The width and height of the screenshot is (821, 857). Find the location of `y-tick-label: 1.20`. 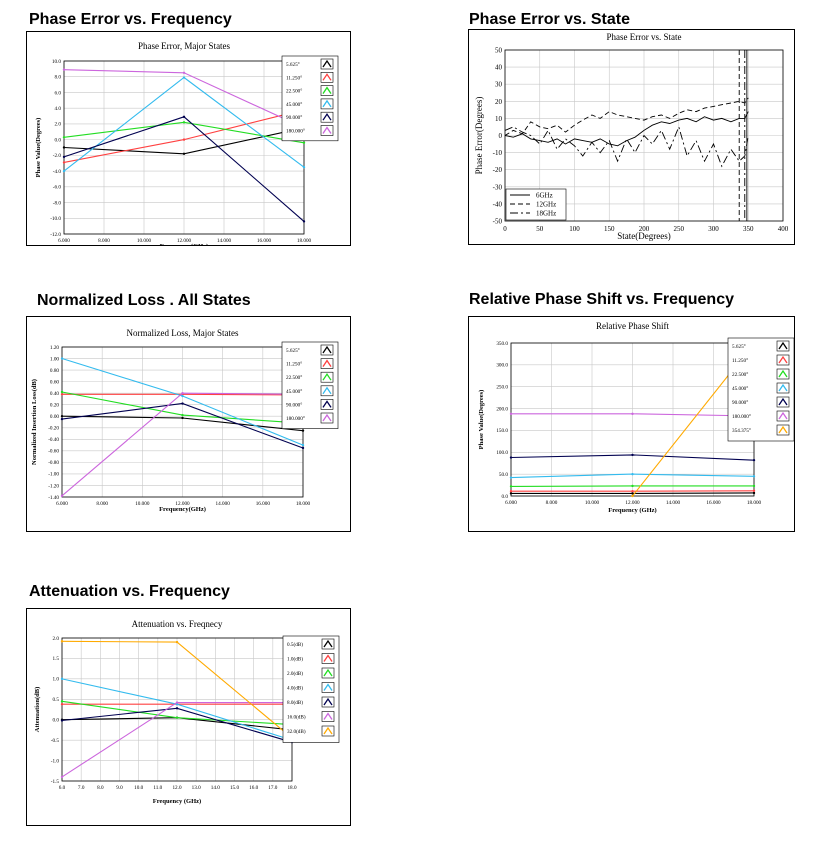

y-tick-label: 1.20 is located at coordinates (54, 348).